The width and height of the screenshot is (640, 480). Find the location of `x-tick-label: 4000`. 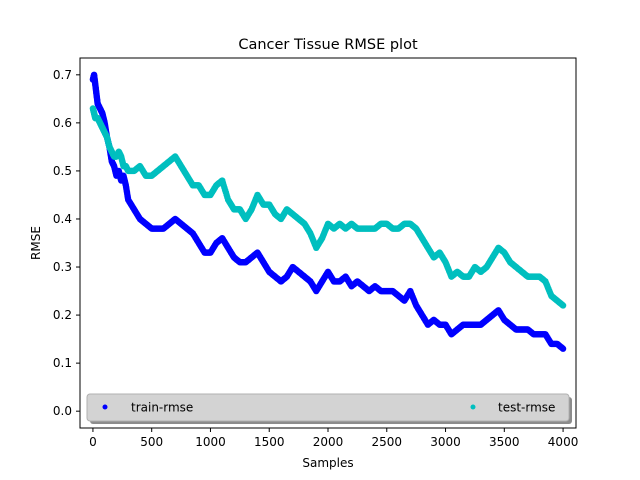

x-tick-label: 4000 is located at coordinates (563, 442).